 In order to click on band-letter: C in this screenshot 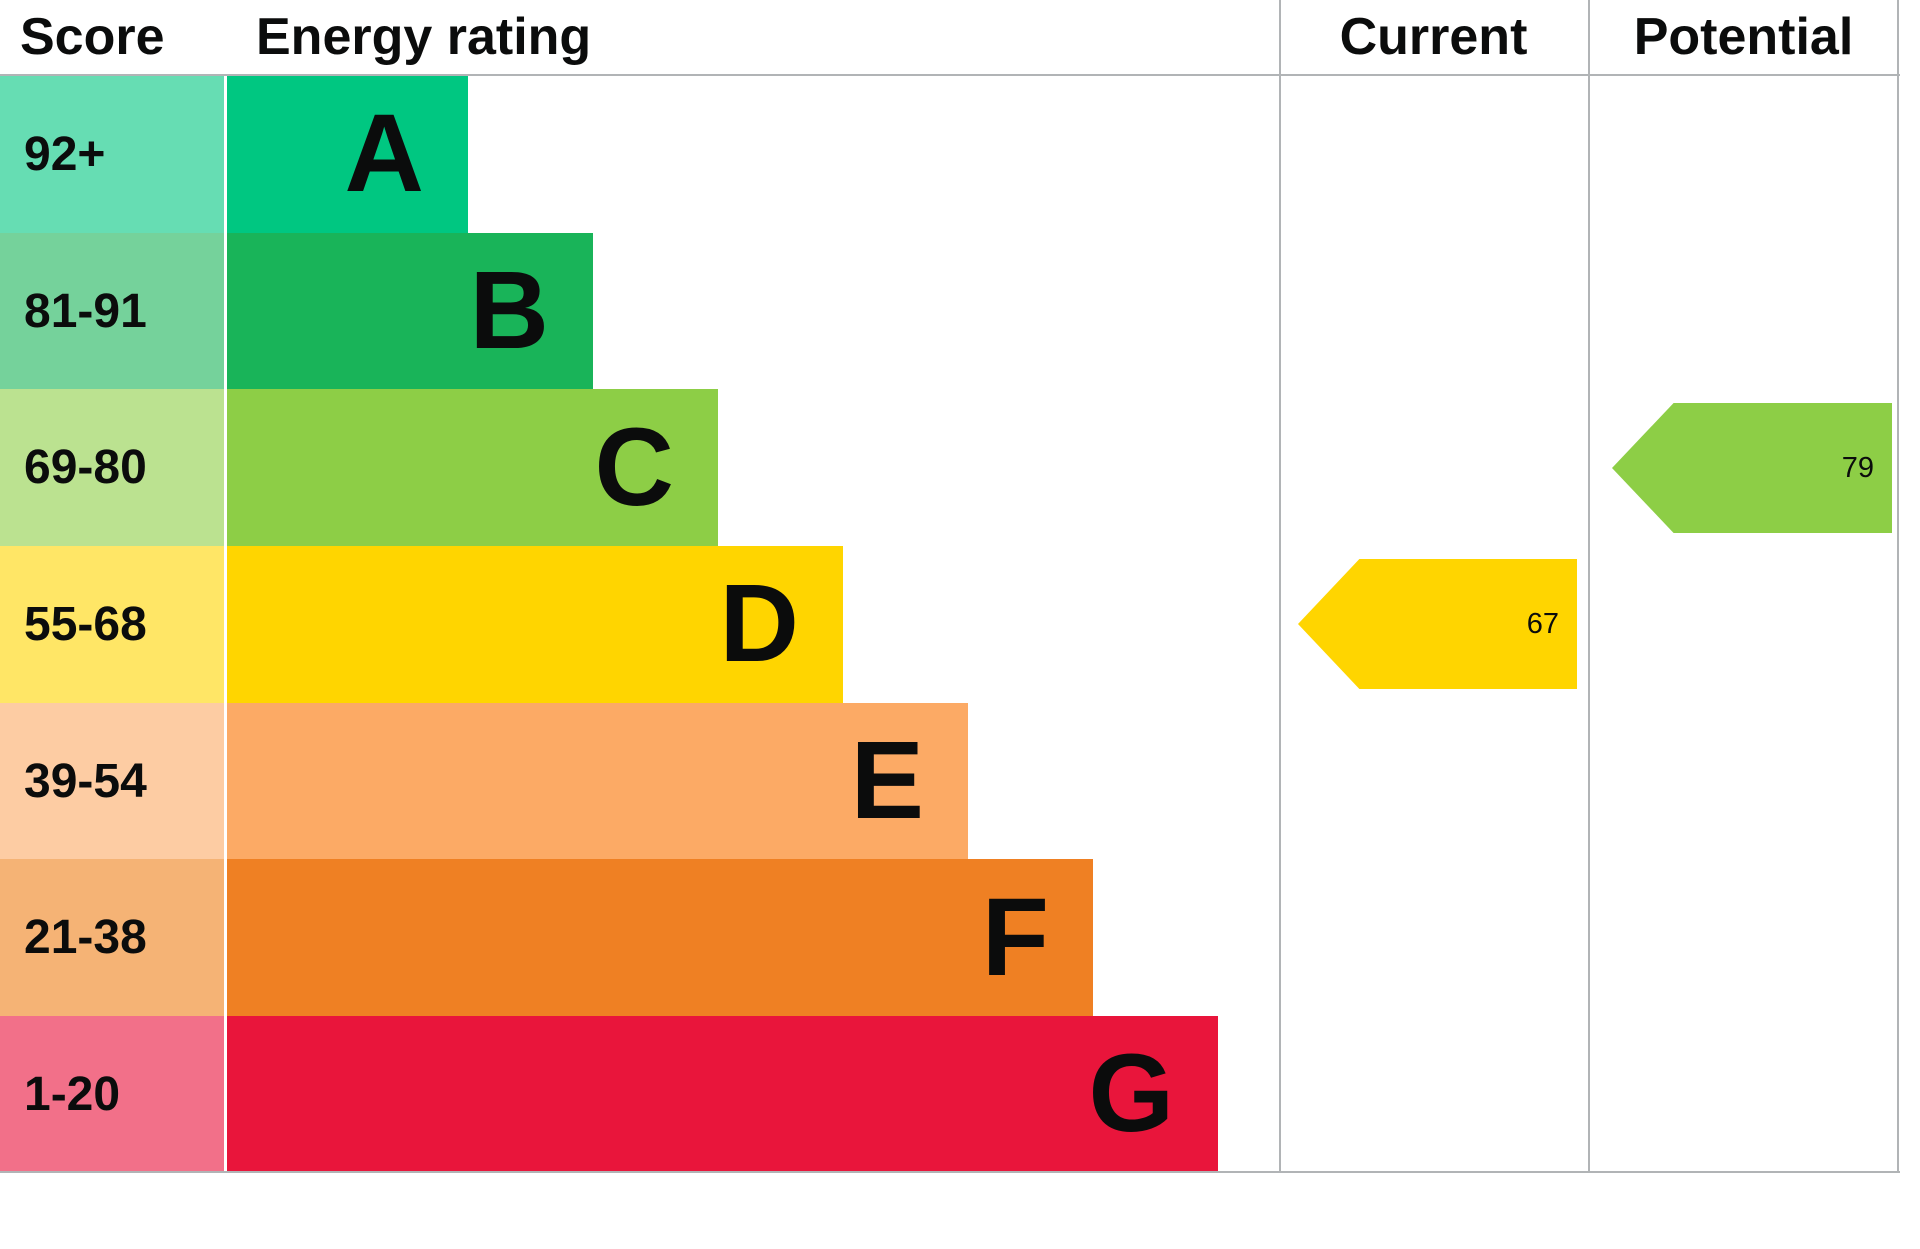, I will do `click(634, 467)`.